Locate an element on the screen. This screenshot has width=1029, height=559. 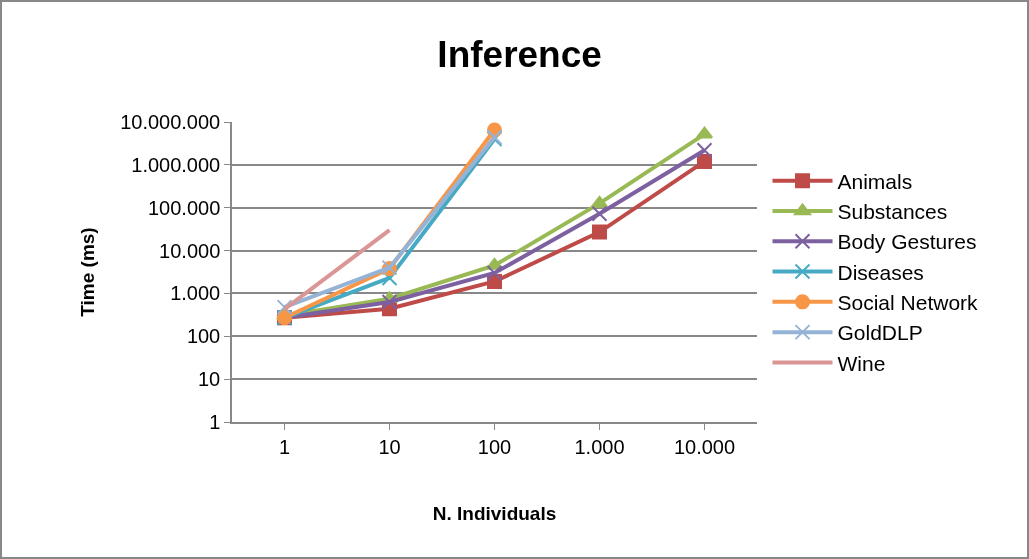
legend-label: Animals is located at coordinates (875, 181).